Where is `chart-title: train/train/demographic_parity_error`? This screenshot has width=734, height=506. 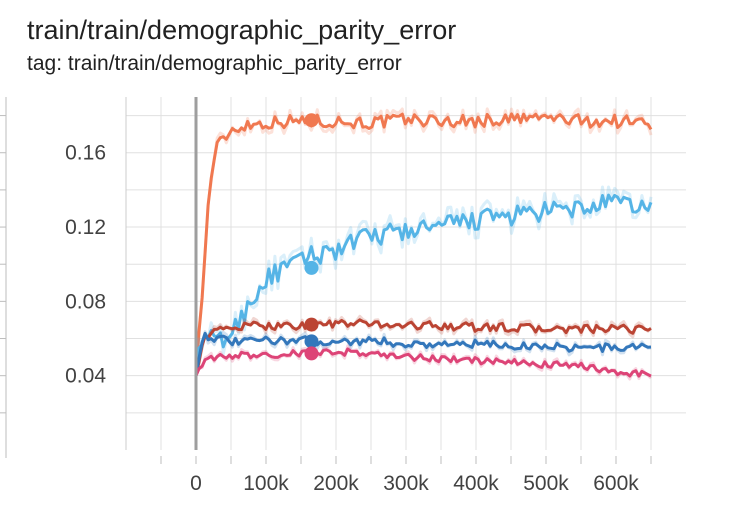
chart-title: train/train/demographic_parity_error is located at coordinates (242, 30).